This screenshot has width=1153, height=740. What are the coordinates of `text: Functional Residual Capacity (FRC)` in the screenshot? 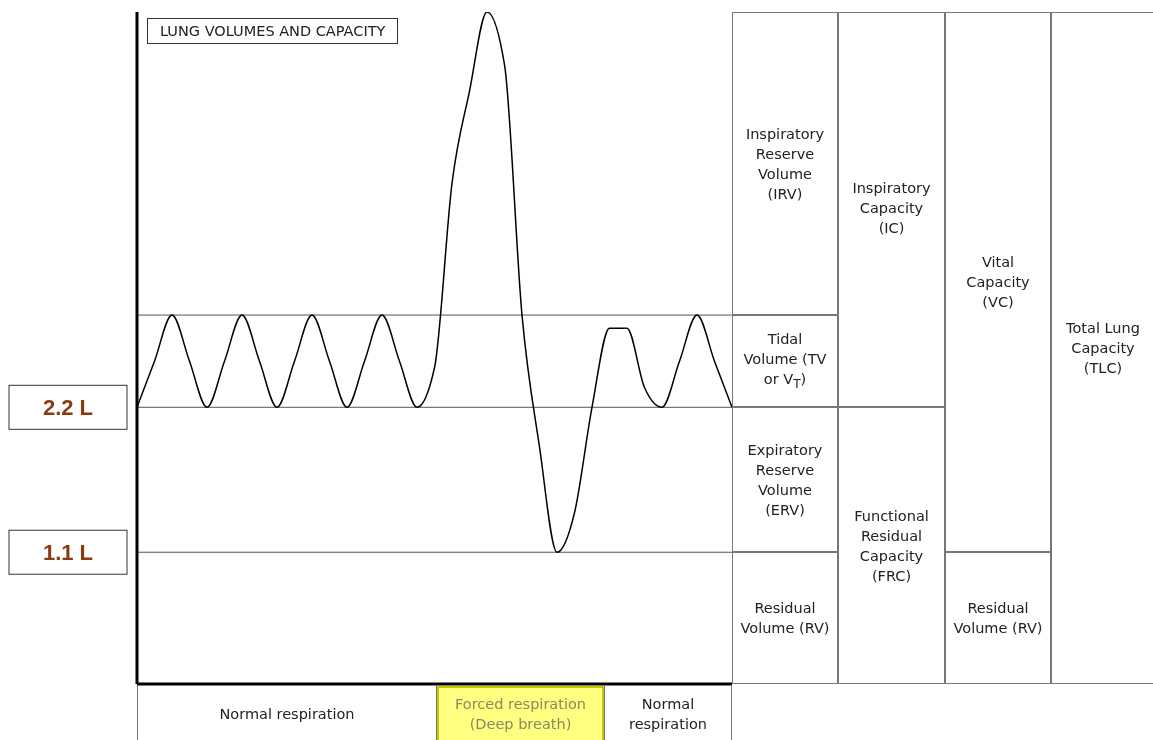 It's located at (891, 546).